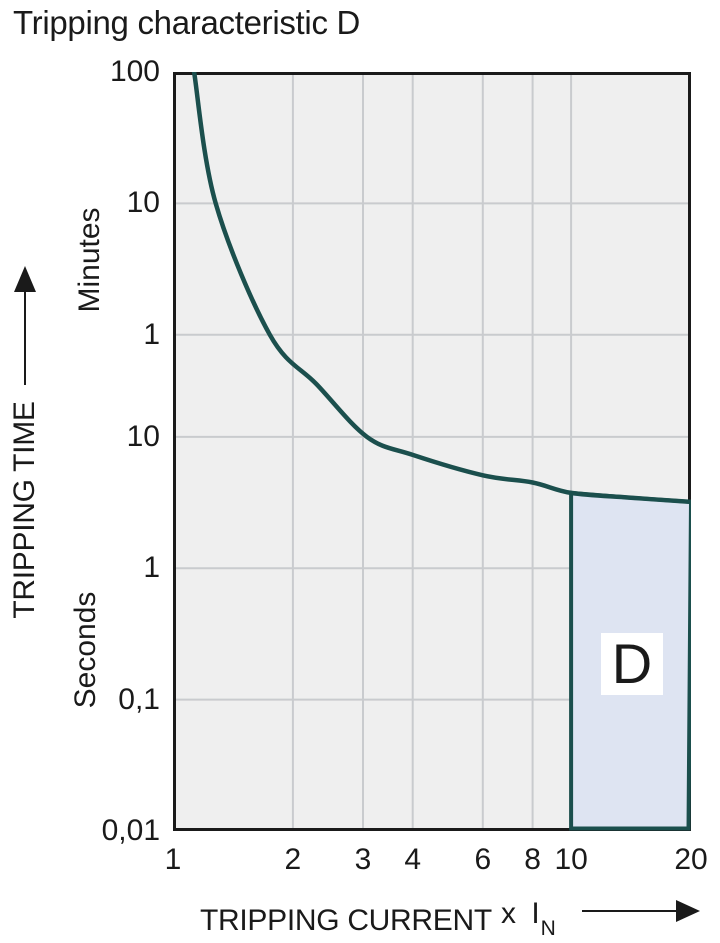 The width and height of the screenshot is (720, 943). What do you see at coordinates (134, 71) in the screenshot?
I see `y-tick-label: 100` at bounding box center [134, 71].